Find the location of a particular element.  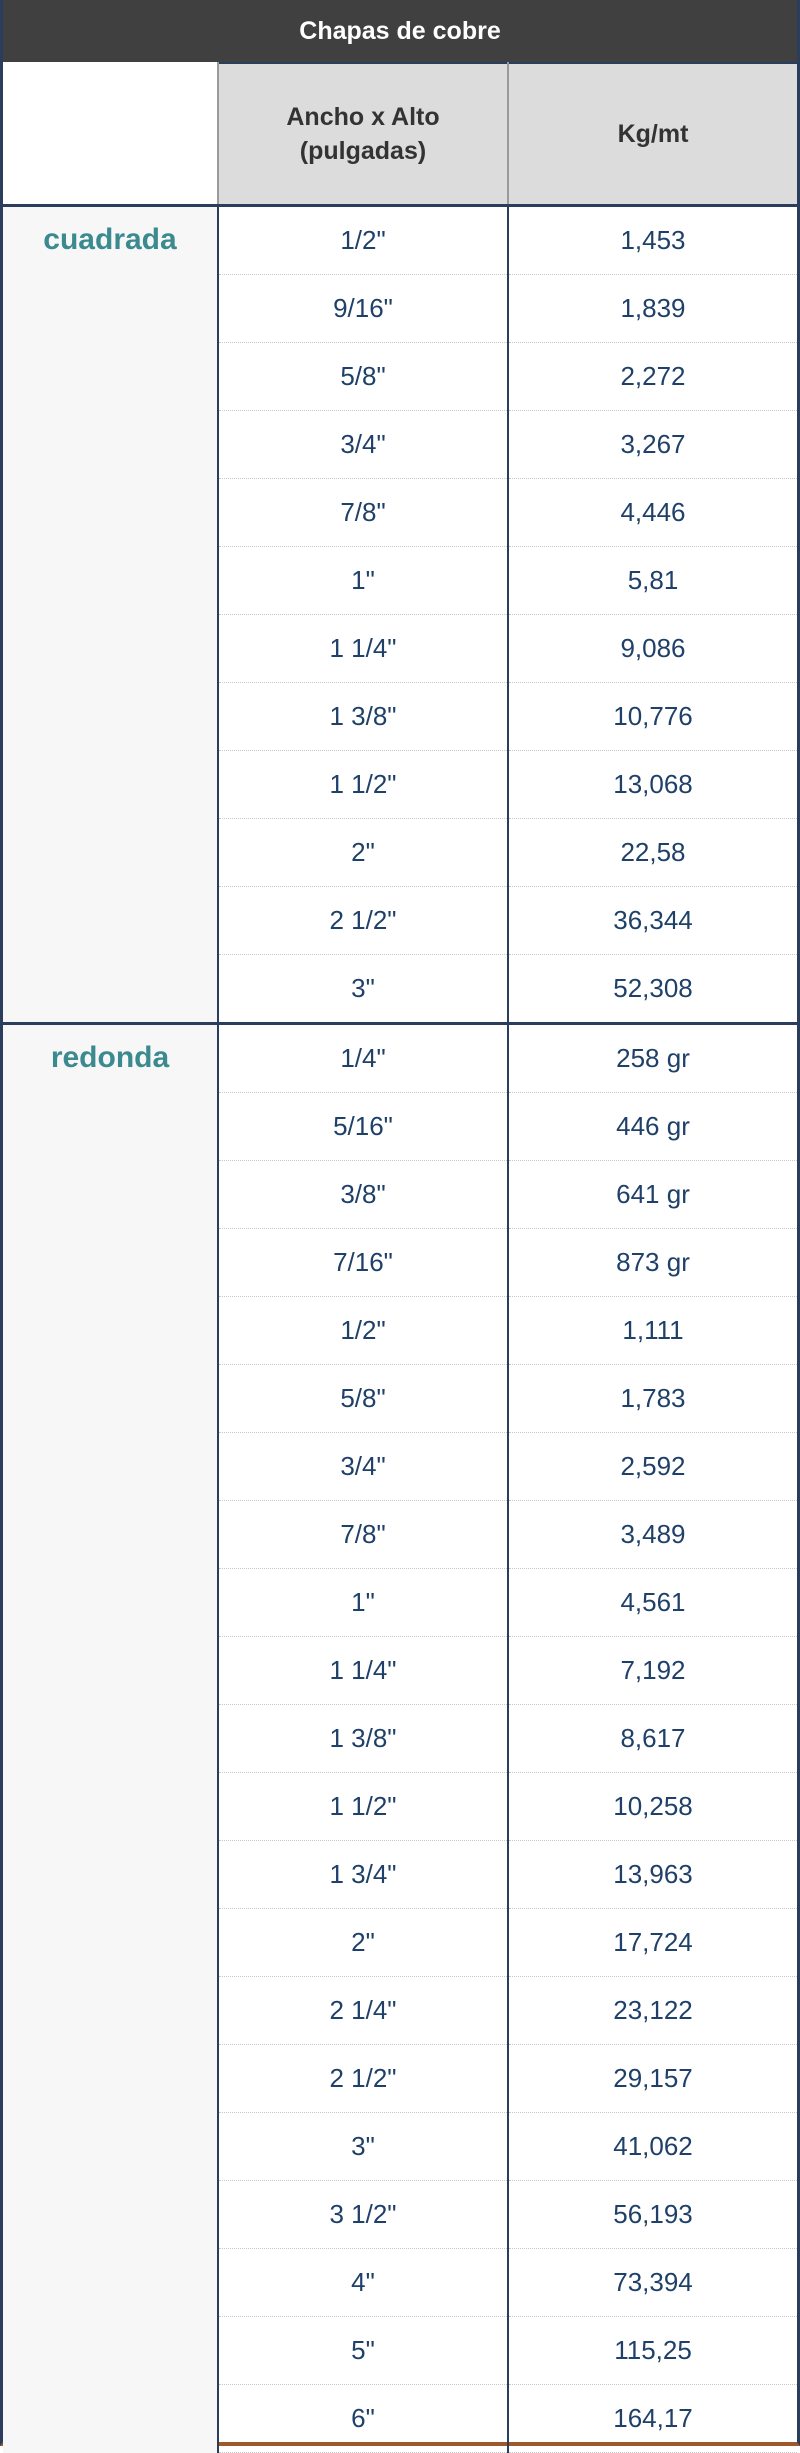

weight-cell: 13,068 is located at coordinates (652, 784).